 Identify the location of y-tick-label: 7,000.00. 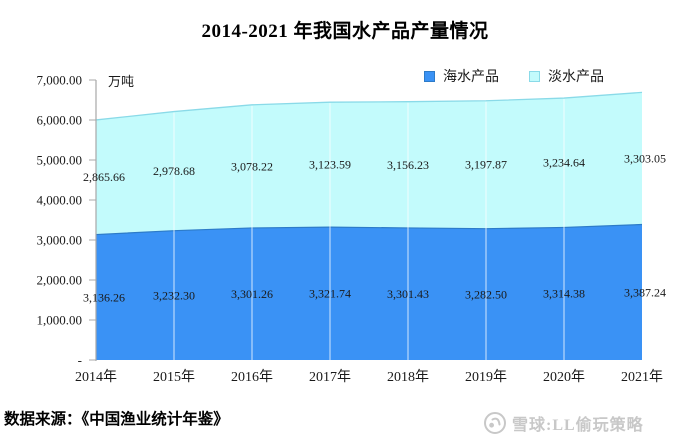
(60, 80).